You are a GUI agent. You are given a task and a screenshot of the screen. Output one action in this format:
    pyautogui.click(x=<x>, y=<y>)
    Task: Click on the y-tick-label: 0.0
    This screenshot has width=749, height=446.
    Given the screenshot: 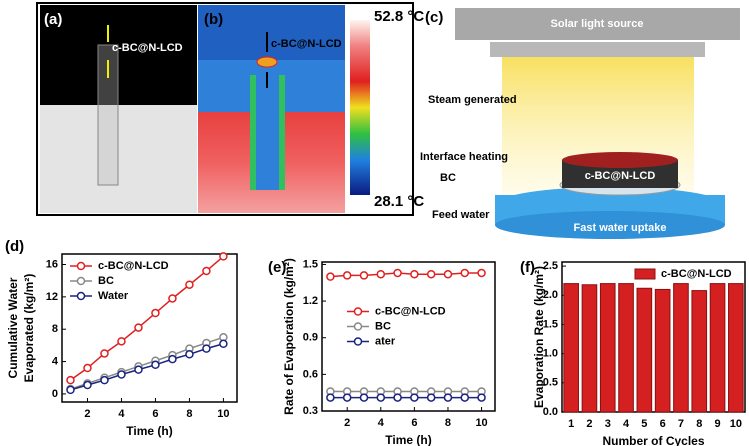 What is the action you would take?
    pyautogui.click(x=550, y=412)
    